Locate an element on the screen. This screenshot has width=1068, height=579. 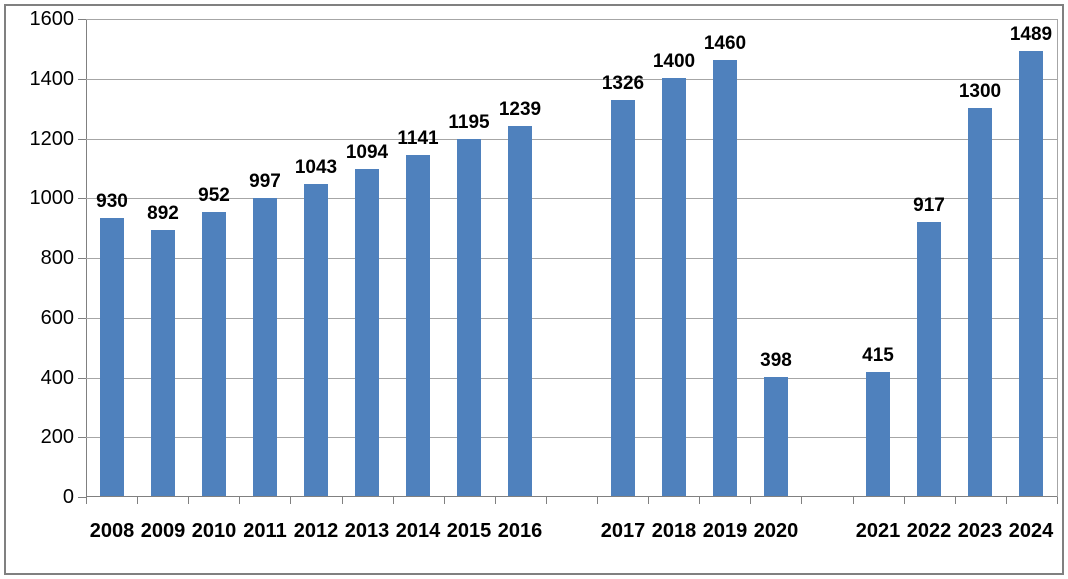
bar-value-label: 952 is located at coordinates (214, 195).